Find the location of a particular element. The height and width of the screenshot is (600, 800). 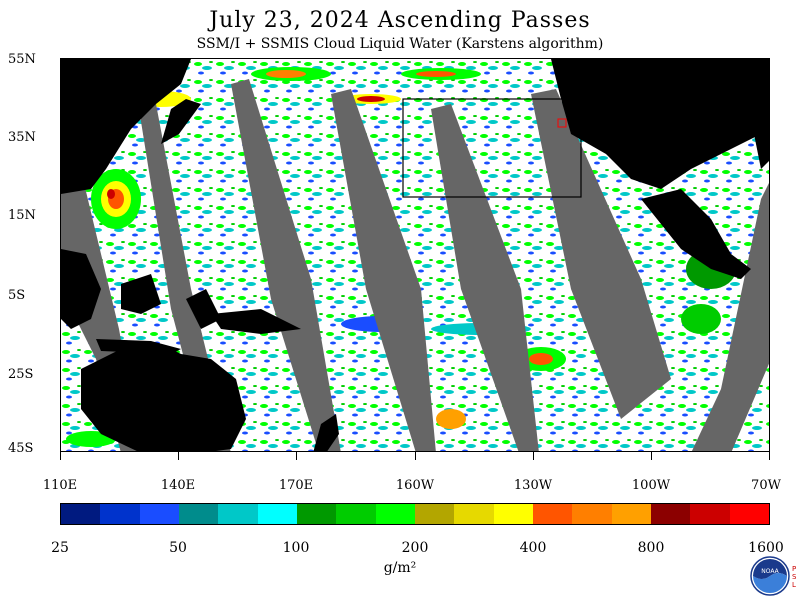

logo-side-letters: P S L is located at coordinates (794, 577).